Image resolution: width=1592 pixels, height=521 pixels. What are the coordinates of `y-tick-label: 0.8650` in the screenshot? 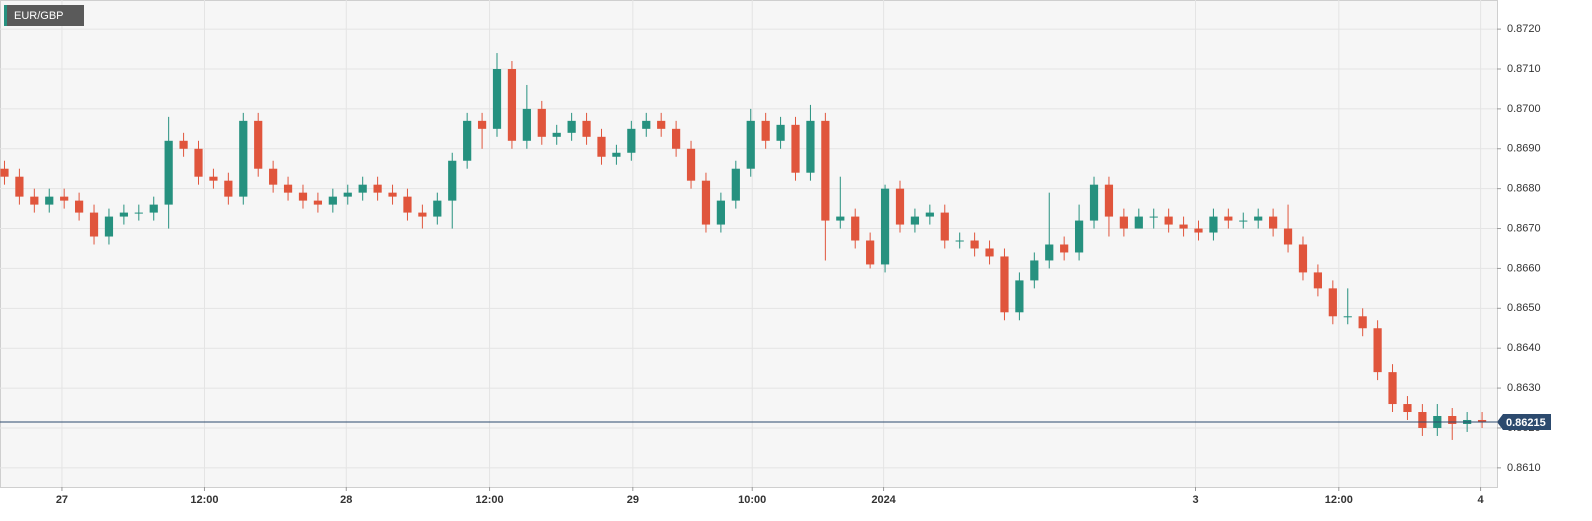 It's located at (1524, 308).